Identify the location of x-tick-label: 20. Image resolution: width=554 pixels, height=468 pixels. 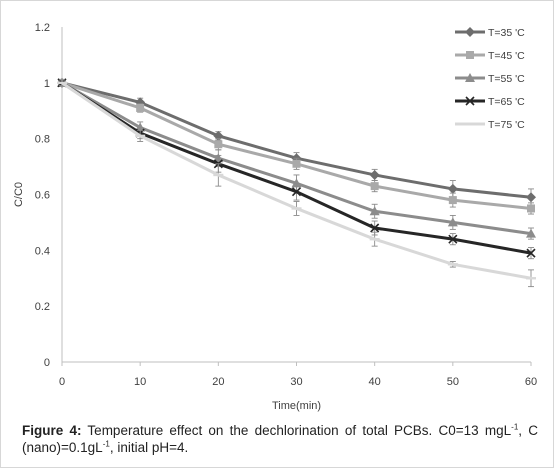
(218, 382).